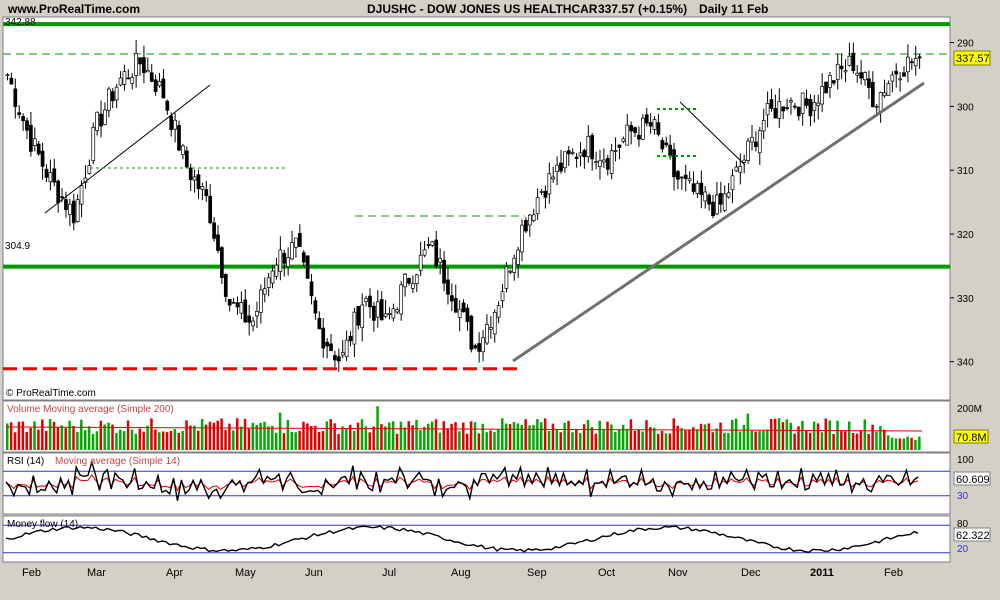 The image size is (1000, 600). I want to click on x-axis-label: Jul, so click(389, 573).